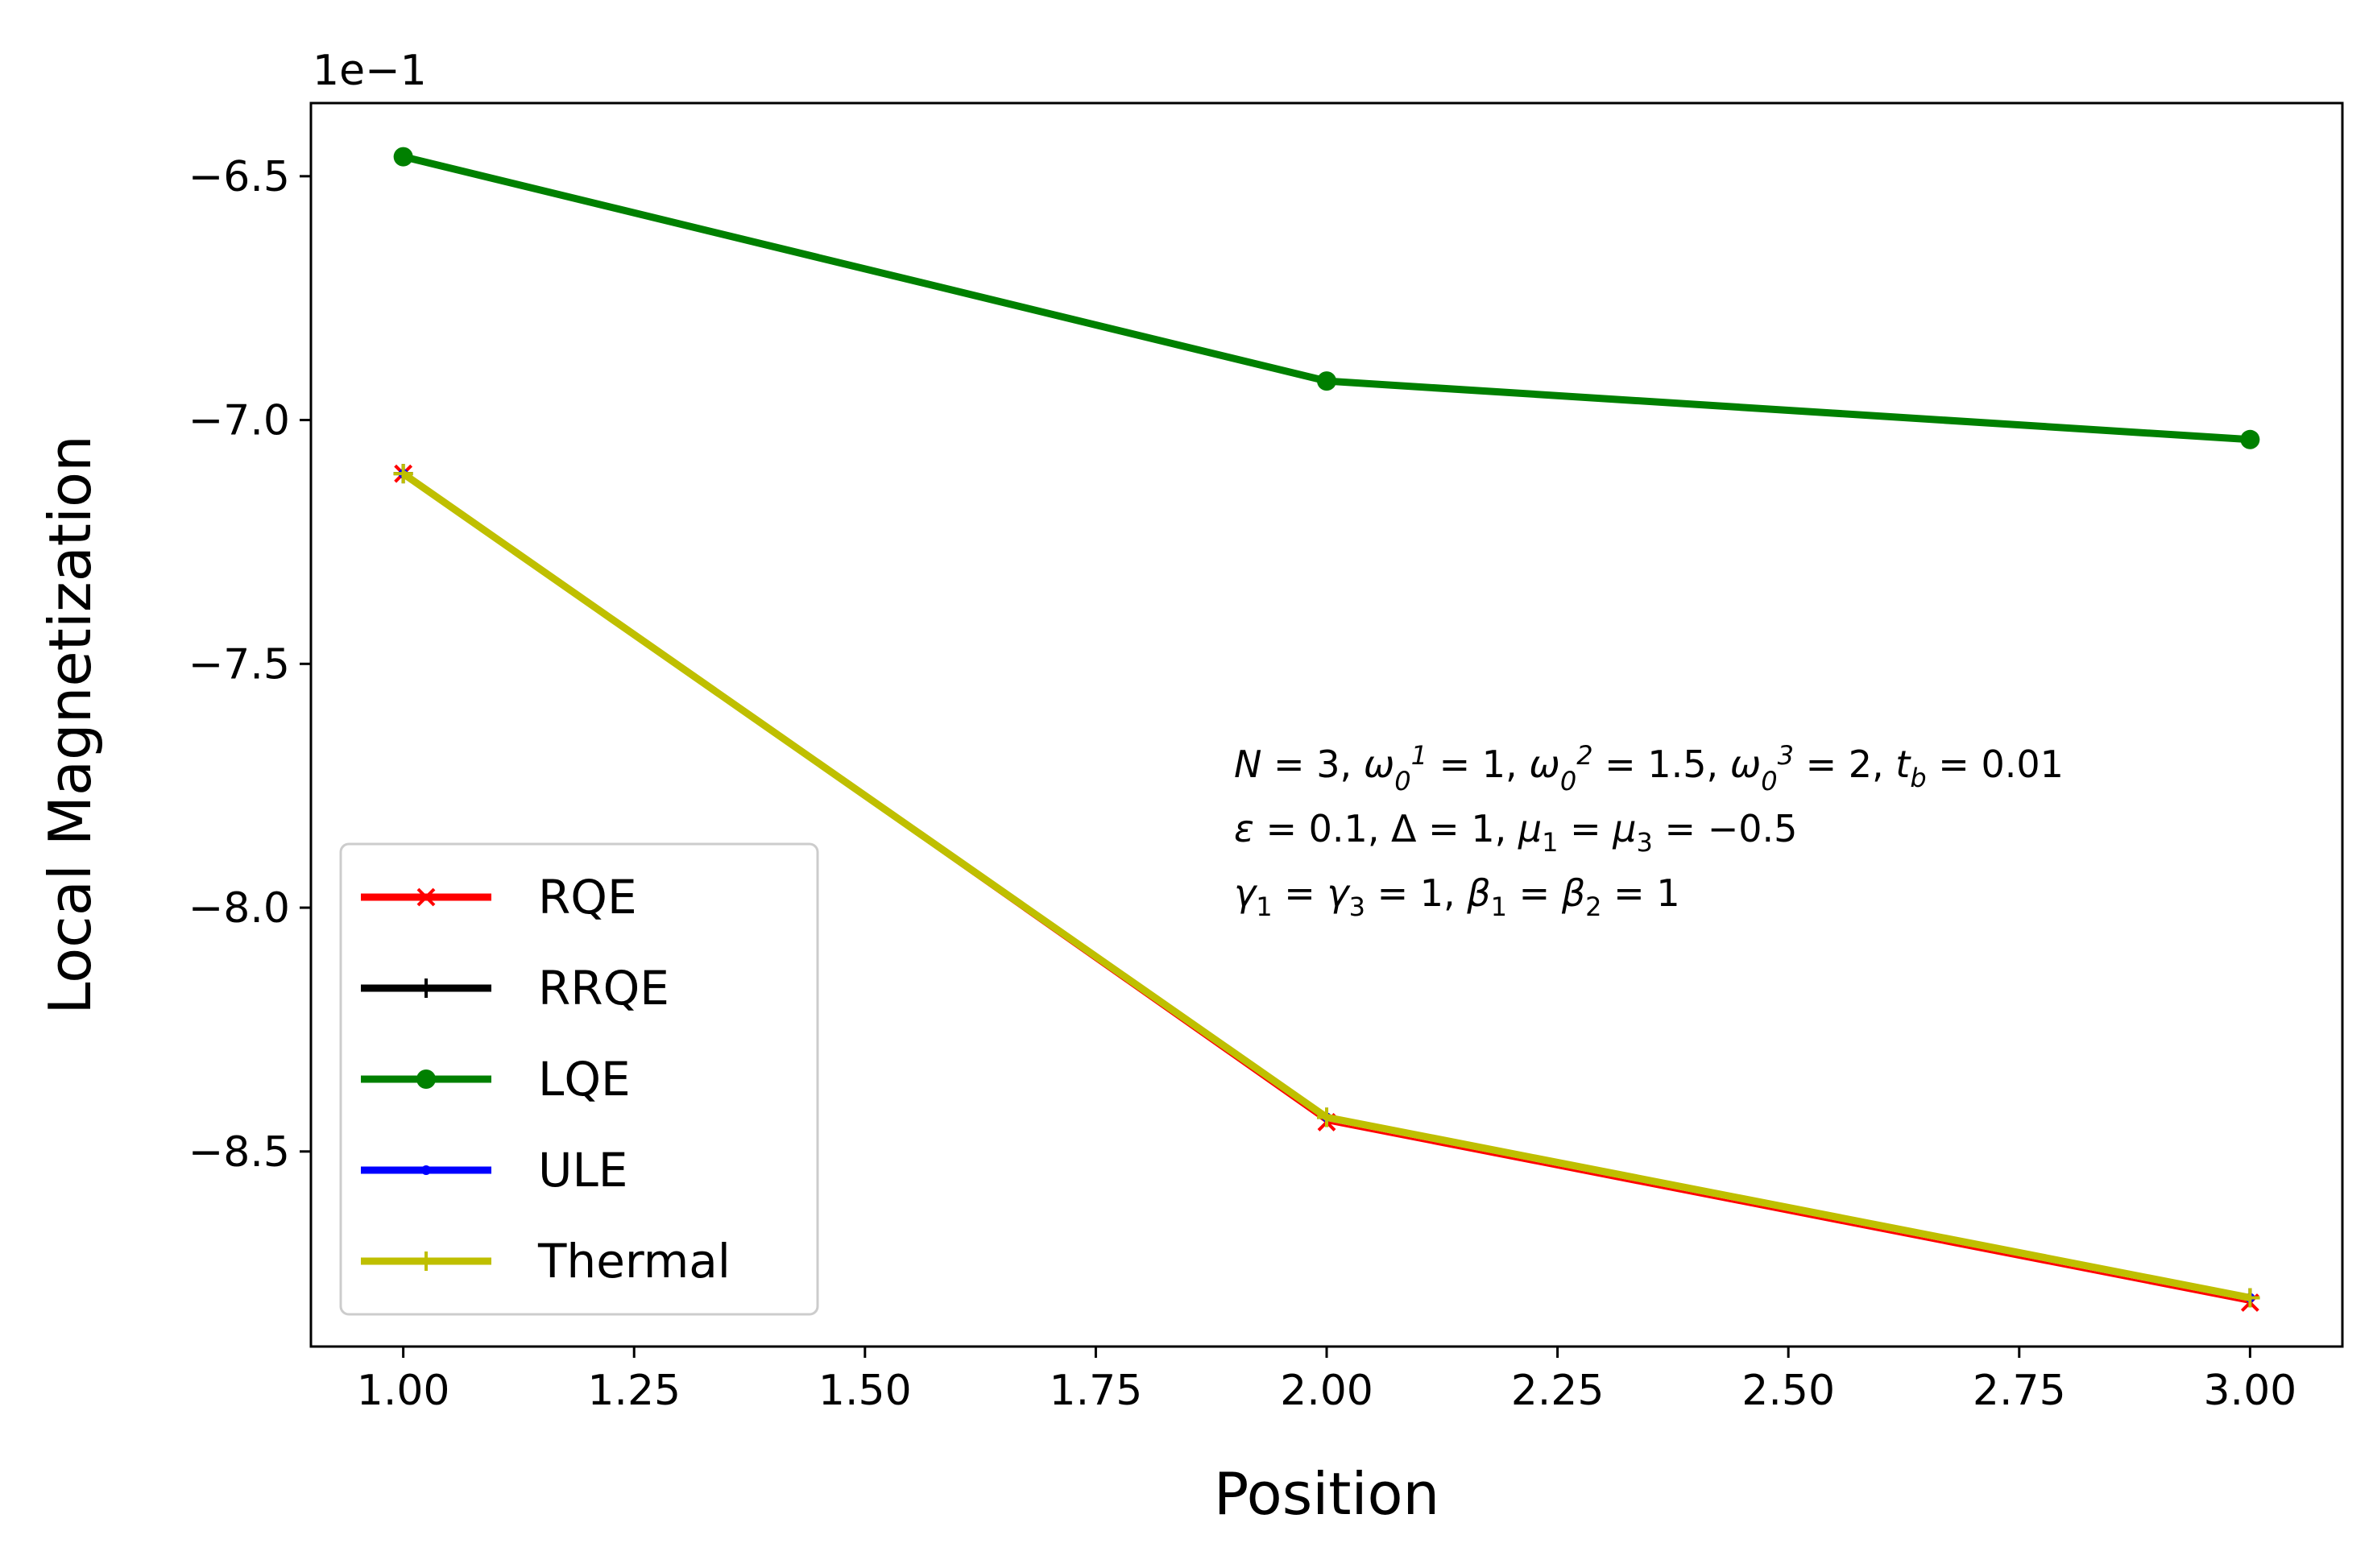 The image size is (2373, 1568). What do you see at coordinates (1326, 1494) in the screenshot?
I see `x-axis-label: Position` at bounding box center [1326, 1494].